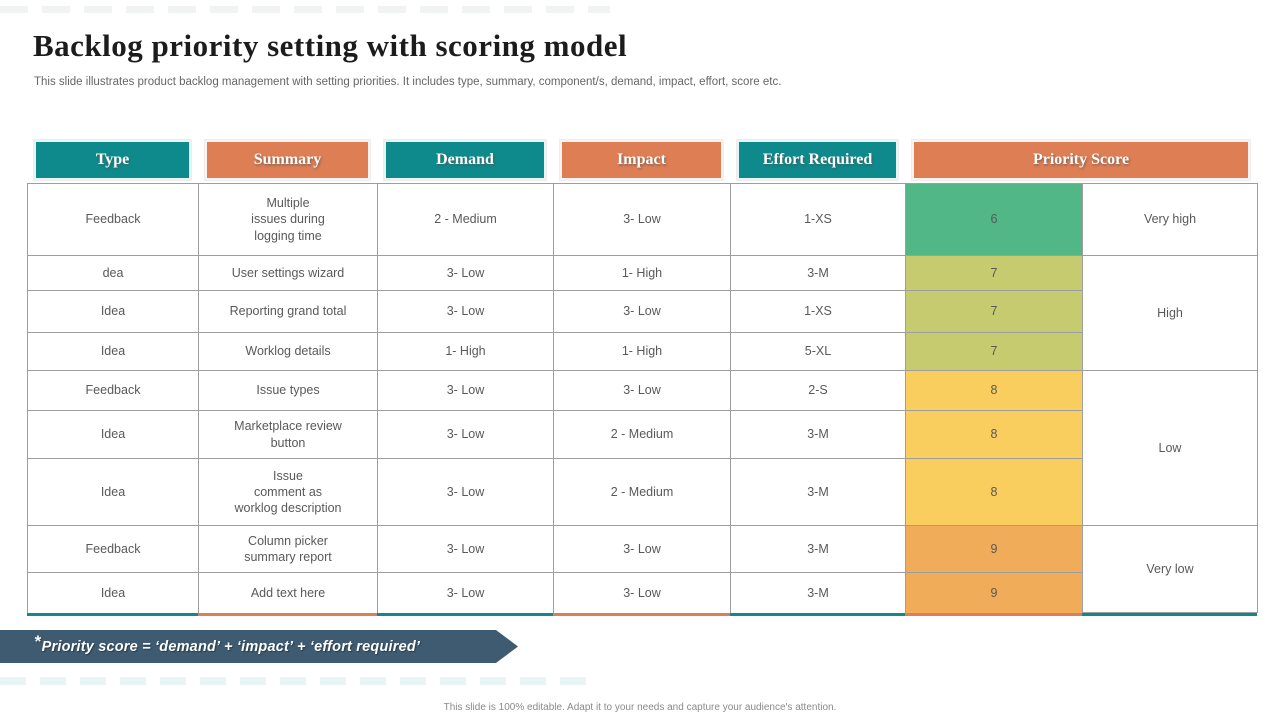 This screenshot has width=1280, height=720. I want to click on cell-priority-label: Low, so click(1170, 448).